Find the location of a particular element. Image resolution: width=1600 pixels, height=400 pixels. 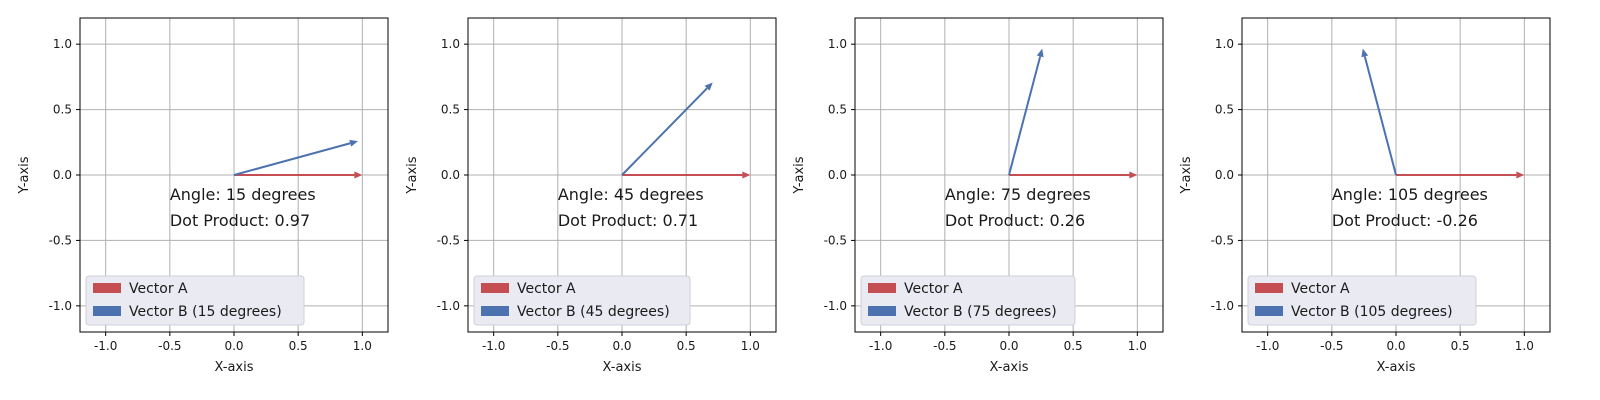

legend: Vector A Vector B (75 degrees) is located at coordinates (968, 300).